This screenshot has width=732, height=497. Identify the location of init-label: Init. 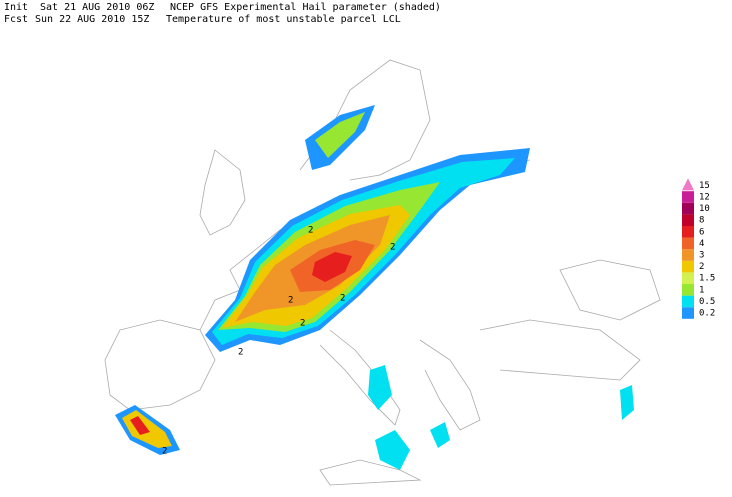
(16, 7).